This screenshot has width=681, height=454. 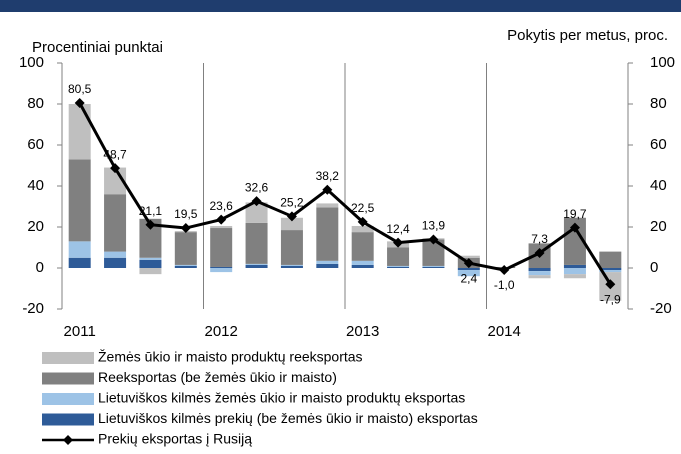 What do you see at coordinates (539, 239) in the screenshot?
I see `data-label: 7,3` at bounding box center [539, 239].